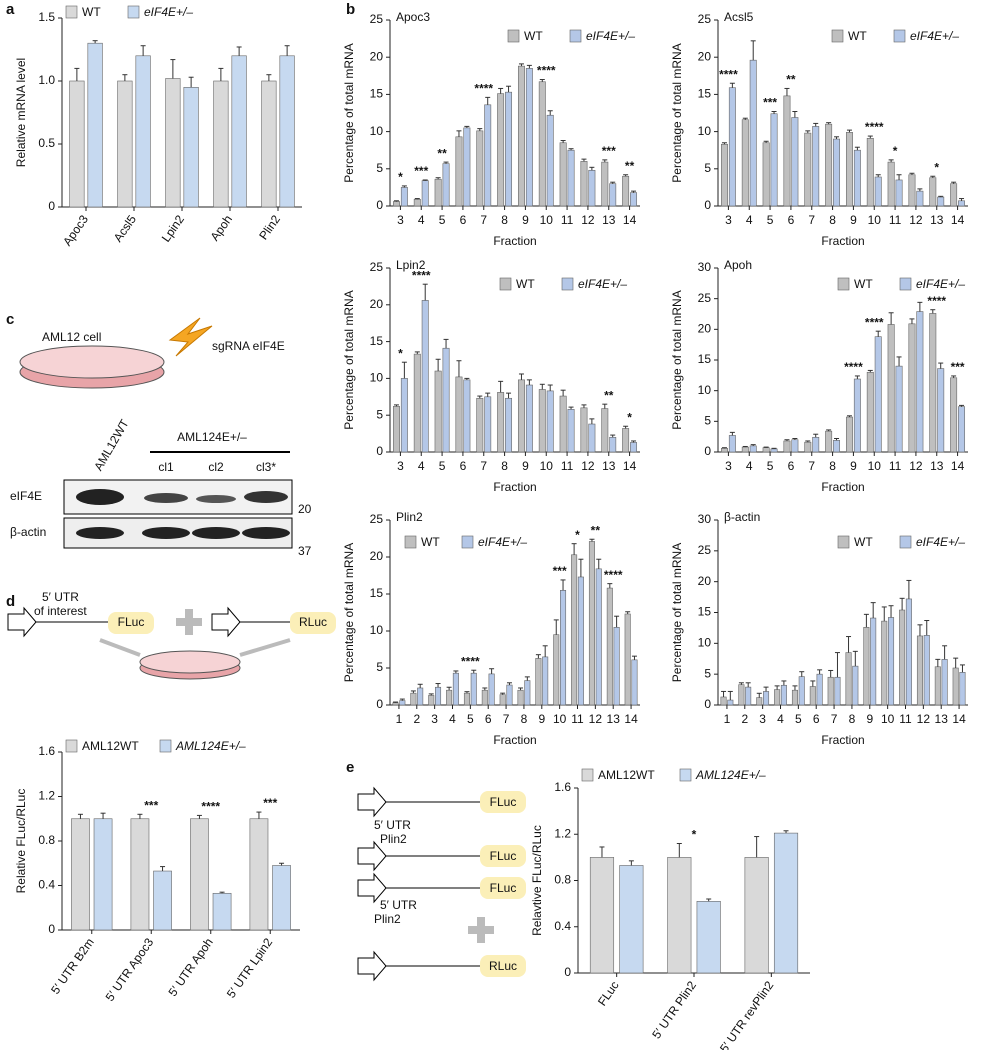  I want to click on panel-label: b, so click(350, 9).